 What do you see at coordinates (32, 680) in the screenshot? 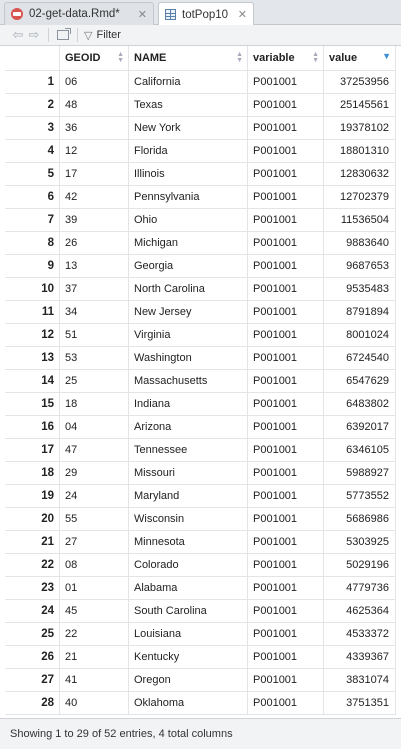
I see `row-number-cell: 27` at bounding box center [32, 680].